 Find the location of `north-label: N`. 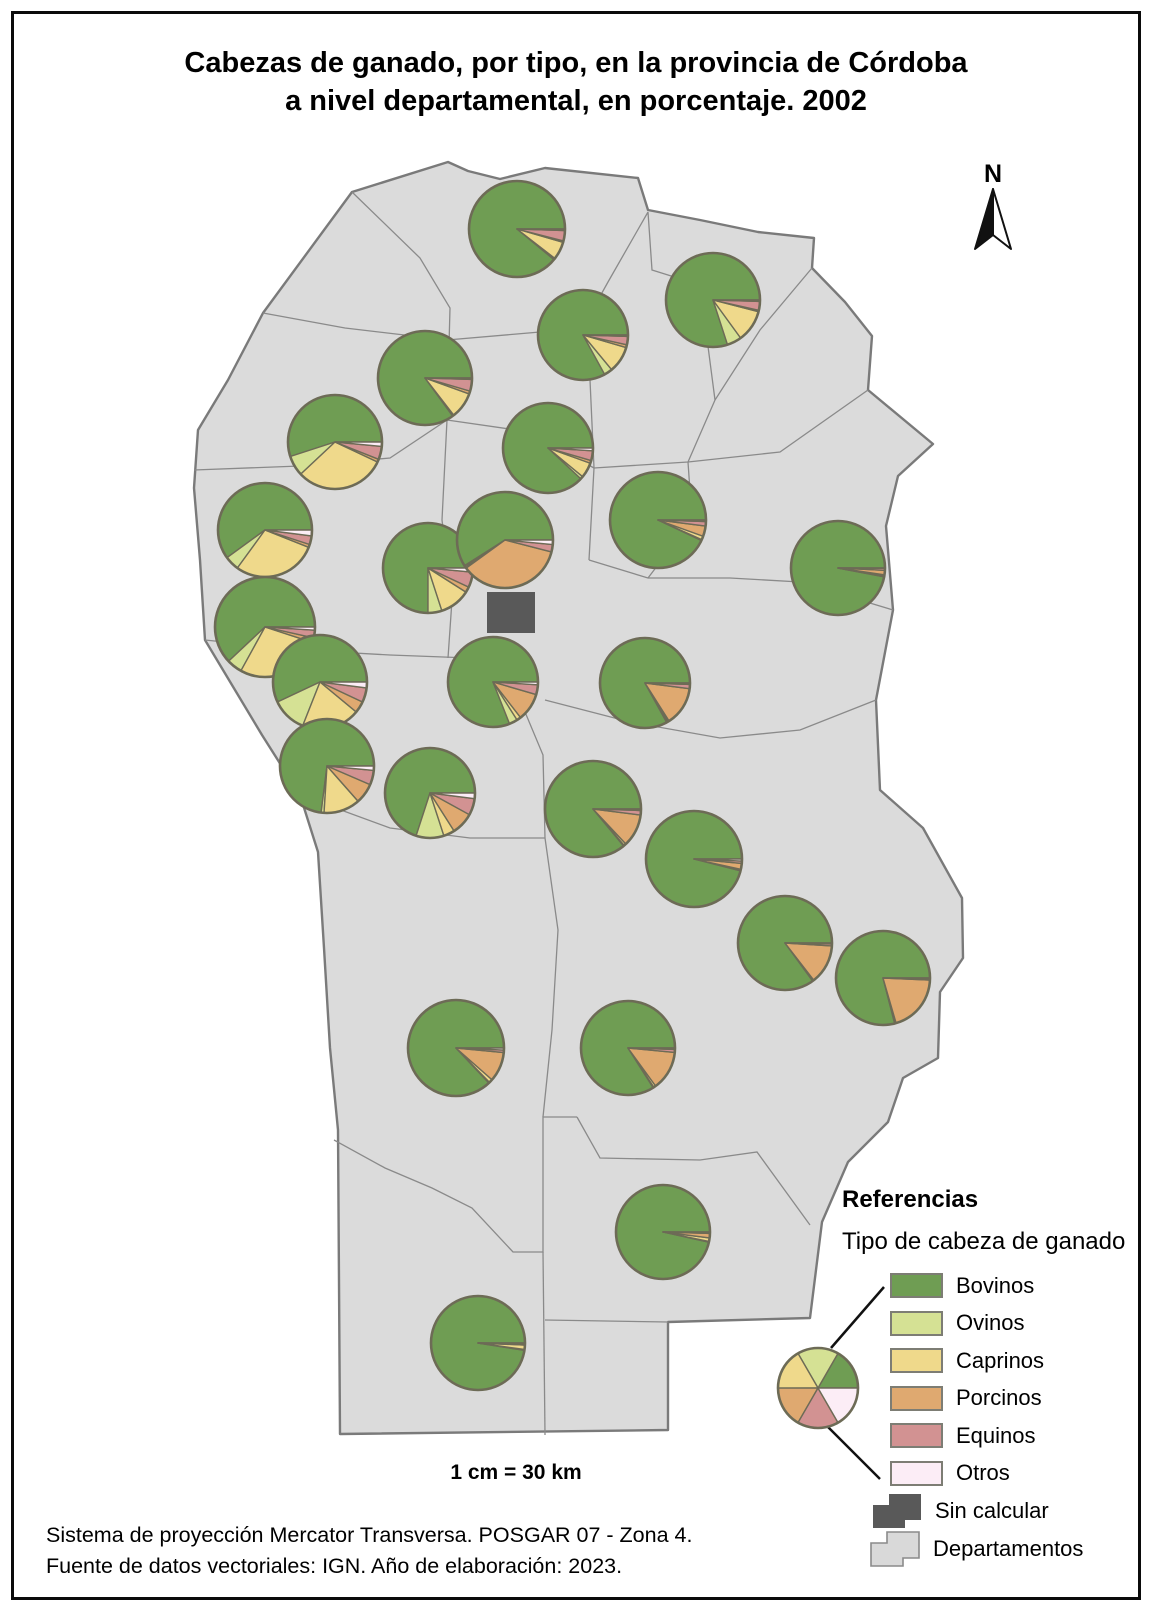

north-label: N is located at coordinates (993, 174).